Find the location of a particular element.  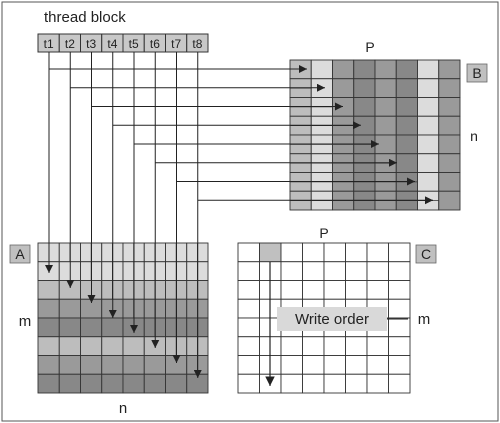

write-order-label: Write order is located at coordinates (332, 319).